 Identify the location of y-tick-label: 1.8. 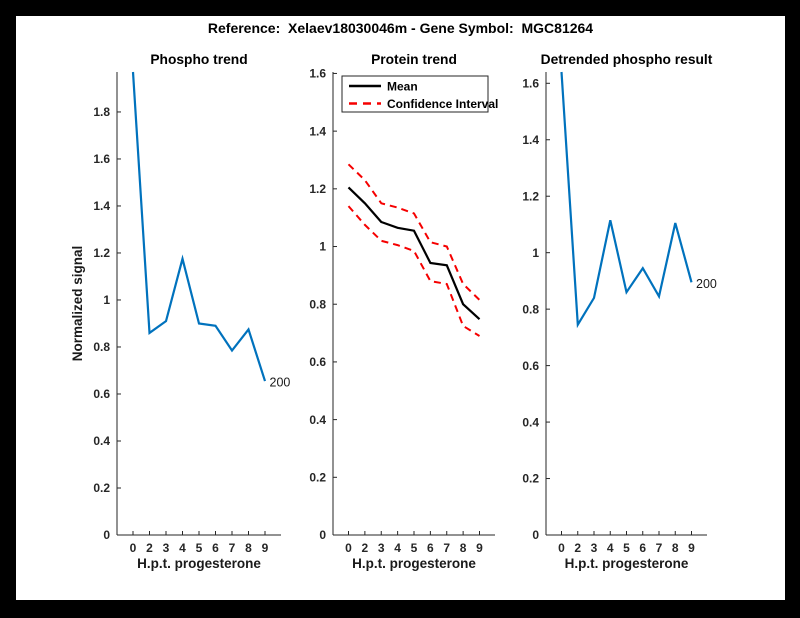
(101, 112).